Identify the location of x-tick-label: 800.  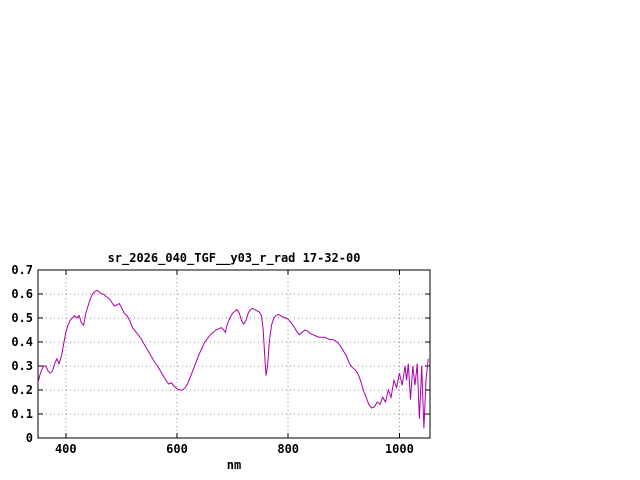
(288, 449).